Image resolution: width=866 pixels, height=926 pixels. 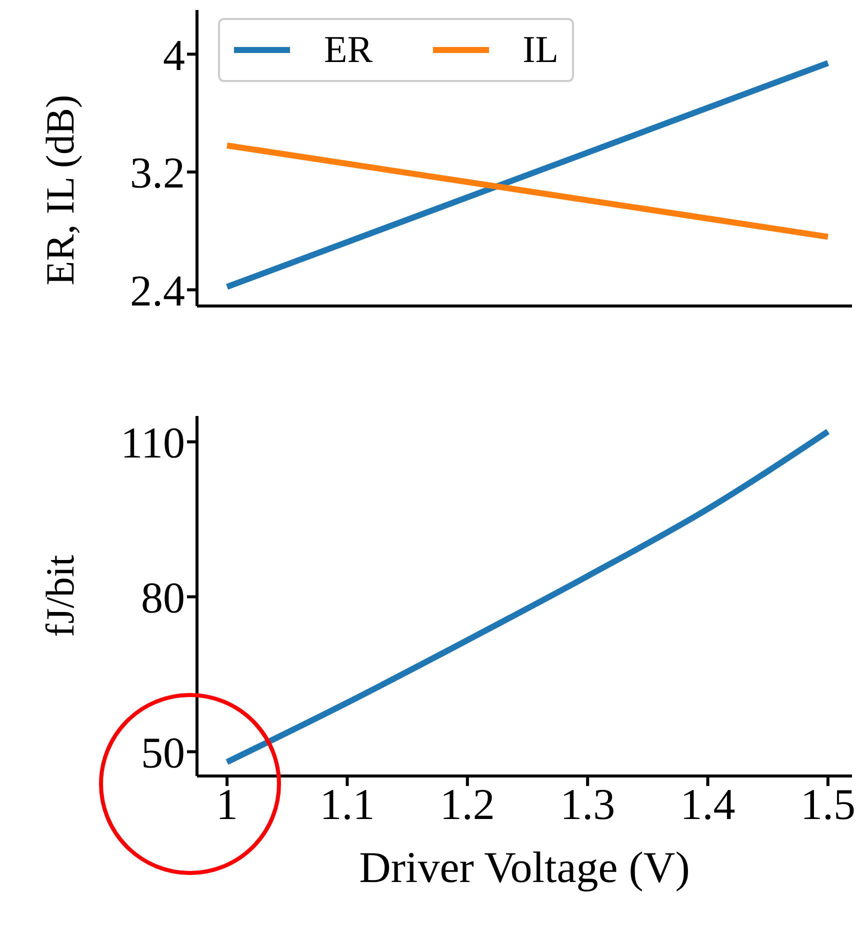 What do you see at coordinates (227, 805) in the screenshot?
I see `x-tick-label: 1` at bounding box center [227, 805].